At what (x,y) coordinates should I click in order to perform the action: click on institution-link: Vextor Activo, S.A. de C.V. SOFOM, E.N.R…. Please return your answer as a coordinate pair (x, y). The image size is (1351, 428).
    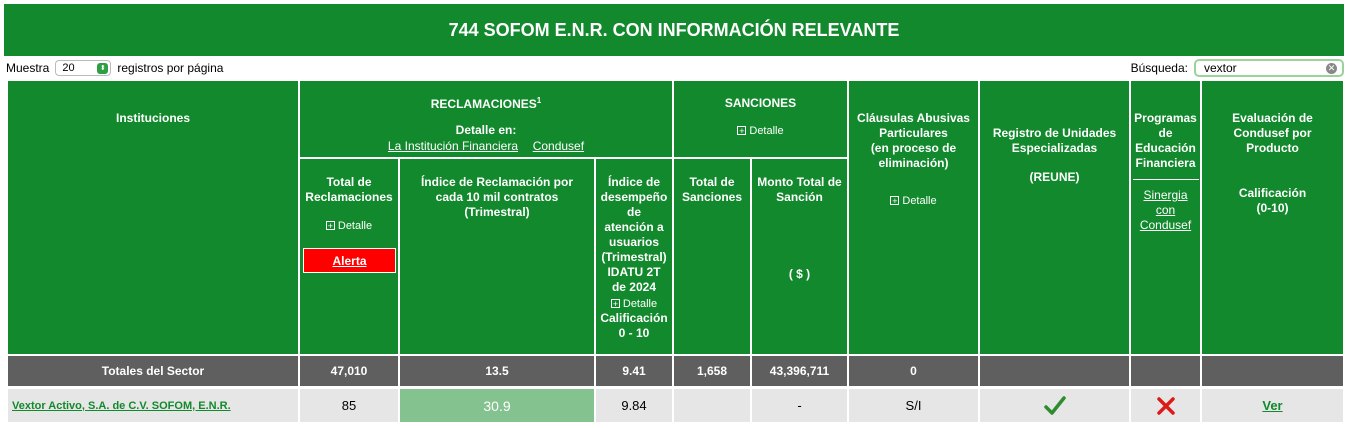
    Looking at the image, I should click on (121, 405).